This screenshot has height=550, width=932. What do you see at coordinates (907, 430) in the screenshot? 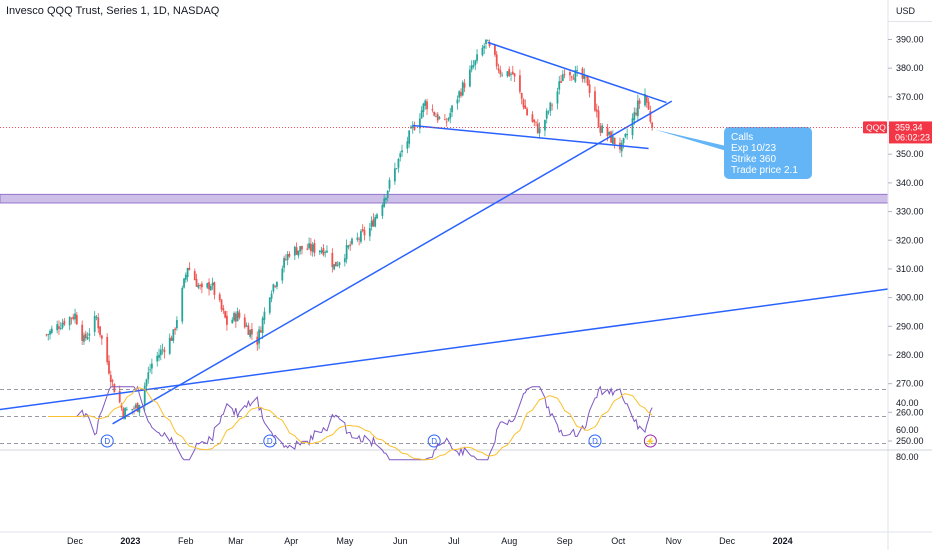
I see `rsi-tick-label: 60.00` at bounding box center [907, 430].